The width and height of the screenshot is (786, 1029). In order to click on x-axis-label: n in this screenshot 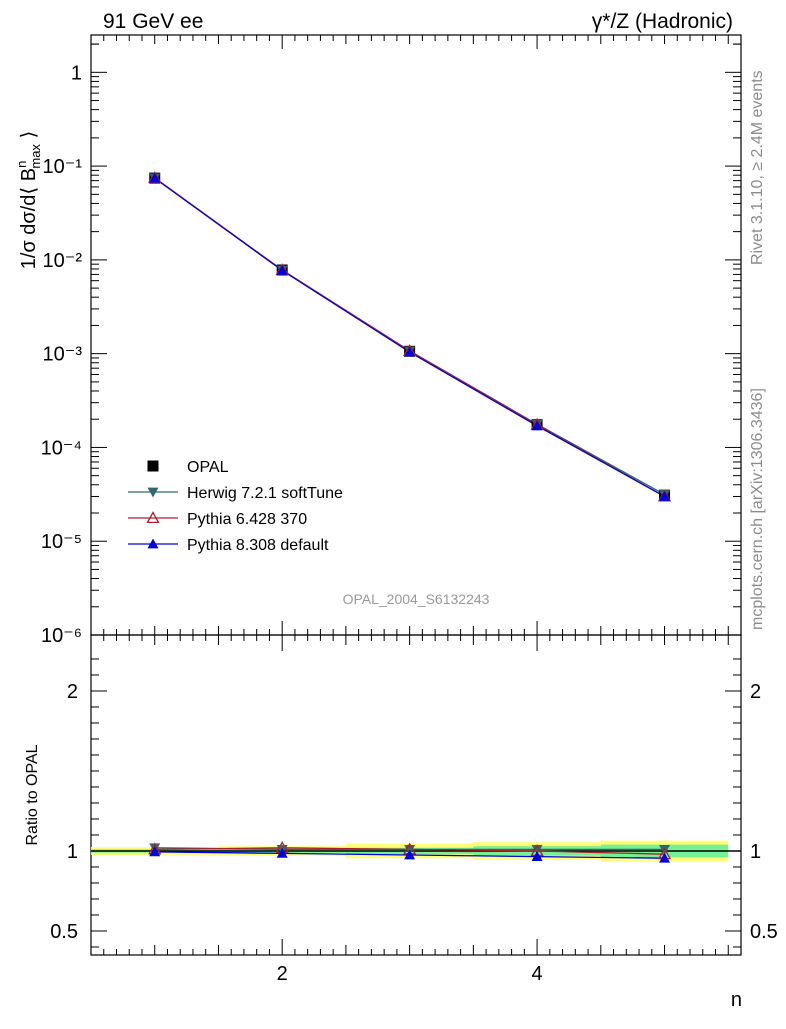, I will do `click(736, 1000)`.